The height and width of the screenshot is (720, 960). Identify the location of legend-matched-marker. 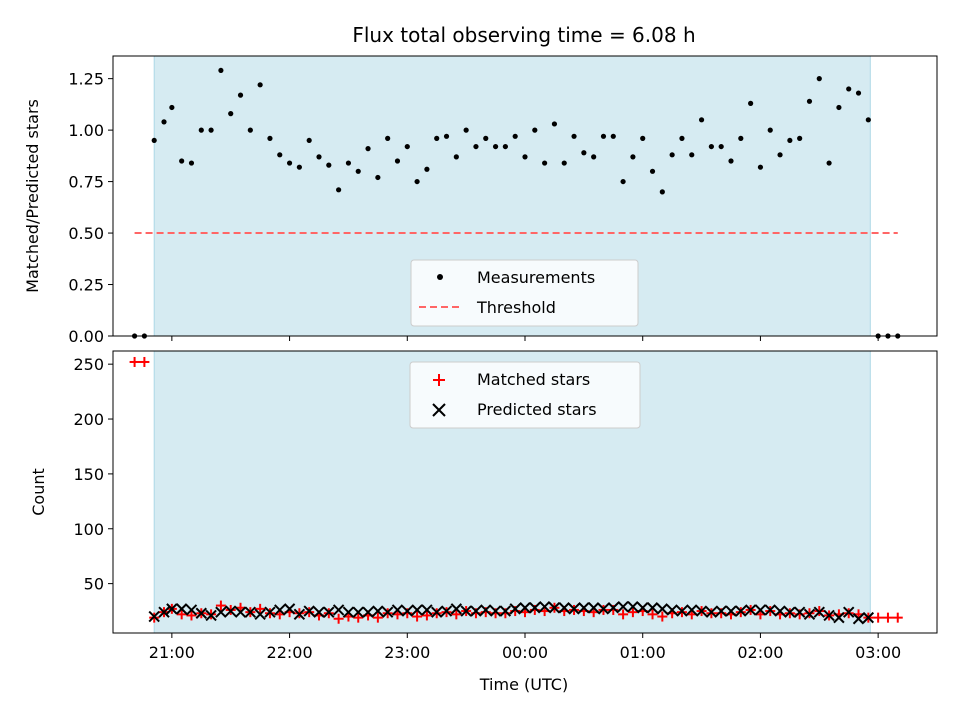
(439, 380).